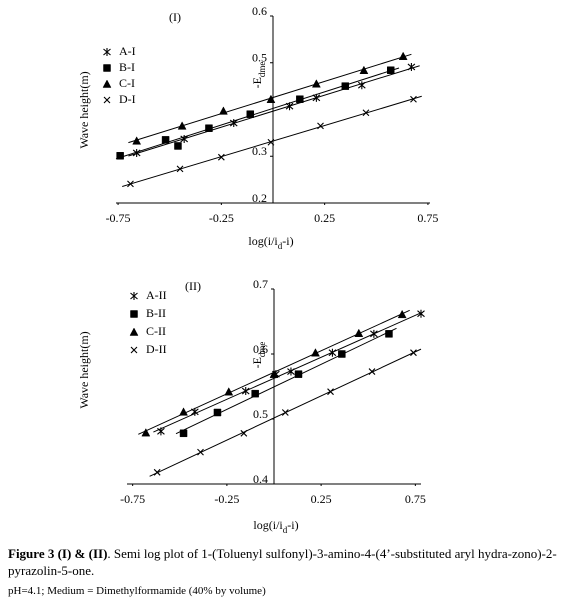  What do you see at coordinates (127, 51) in the screenshot?
I see `legend-label: A-I` at bounding box center [127, 51].